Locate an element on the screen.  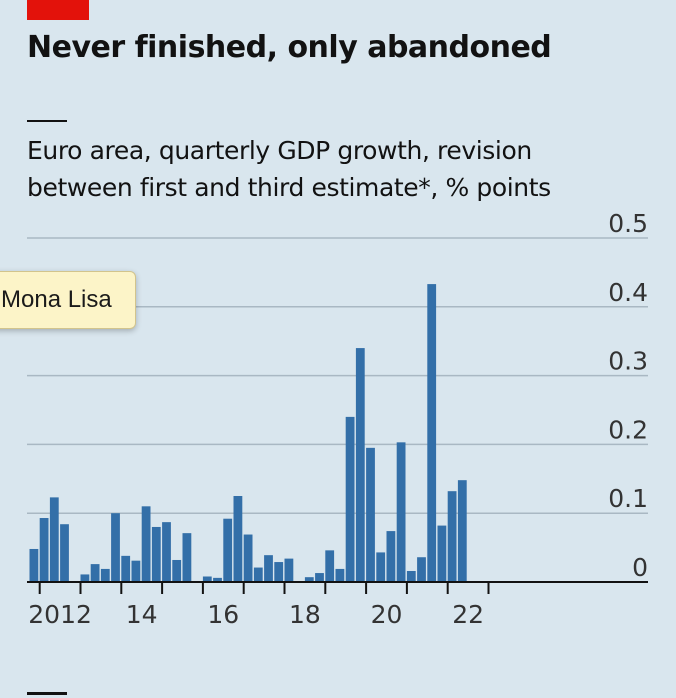
y-tick-label: 0.5 is located at coordinates (628, 223).